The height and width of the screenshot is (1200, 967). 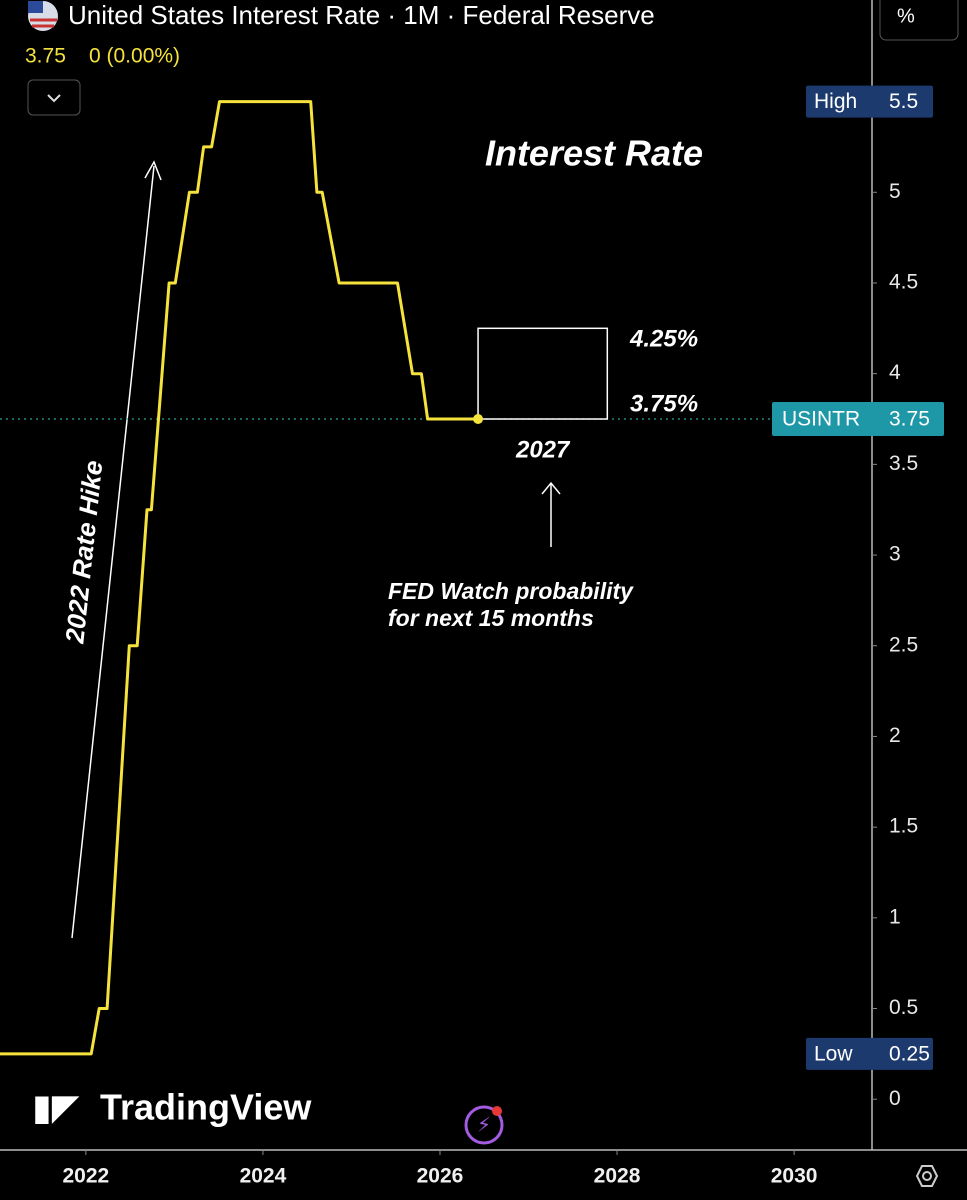 I want to click on settings-icon, so click(x=927, y=1176).